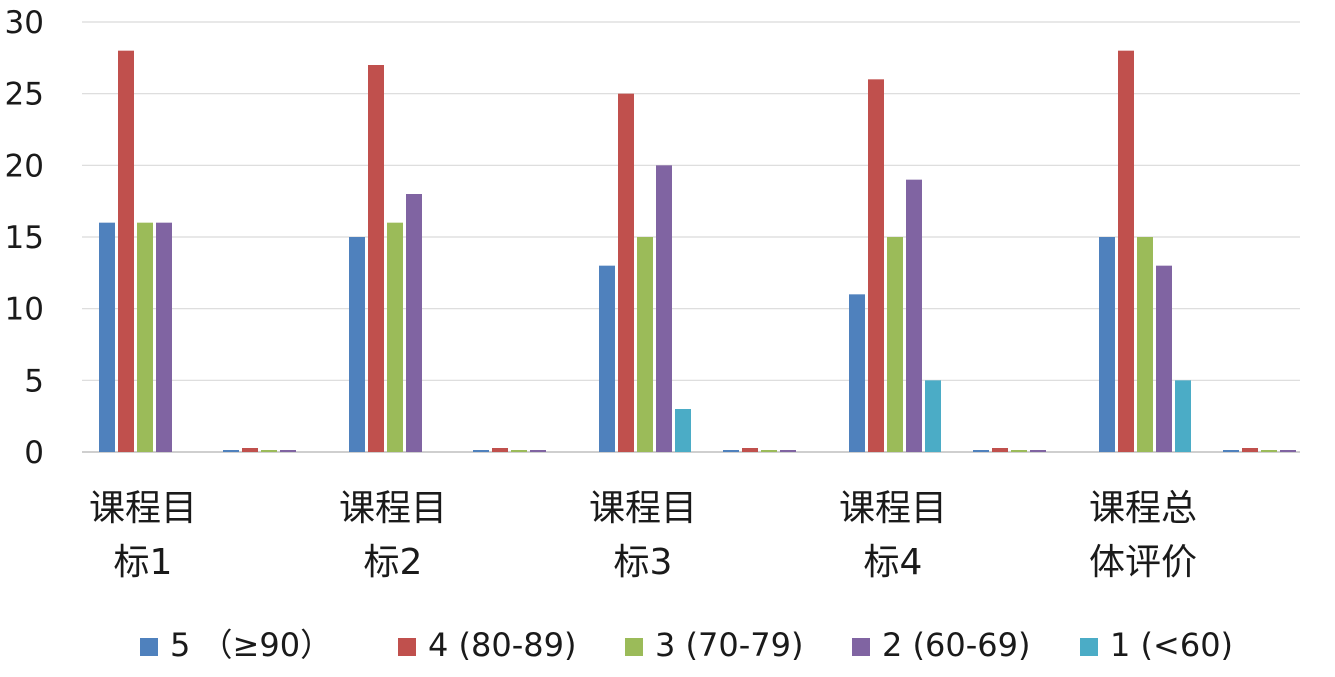 This screenshot has height=677, width=1335. I want to click on y-axis-tick-labels: 0 5 10 15 20 25 30, so click(24, 238).